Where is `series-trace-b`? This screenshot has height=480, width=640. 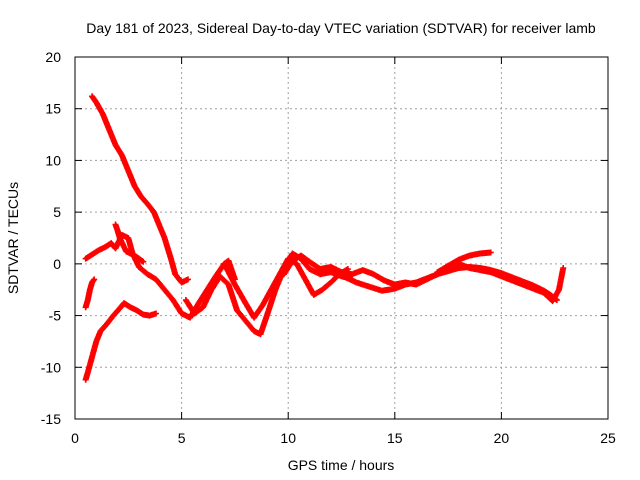 series-trace-b is located at coordinates (160, 276).